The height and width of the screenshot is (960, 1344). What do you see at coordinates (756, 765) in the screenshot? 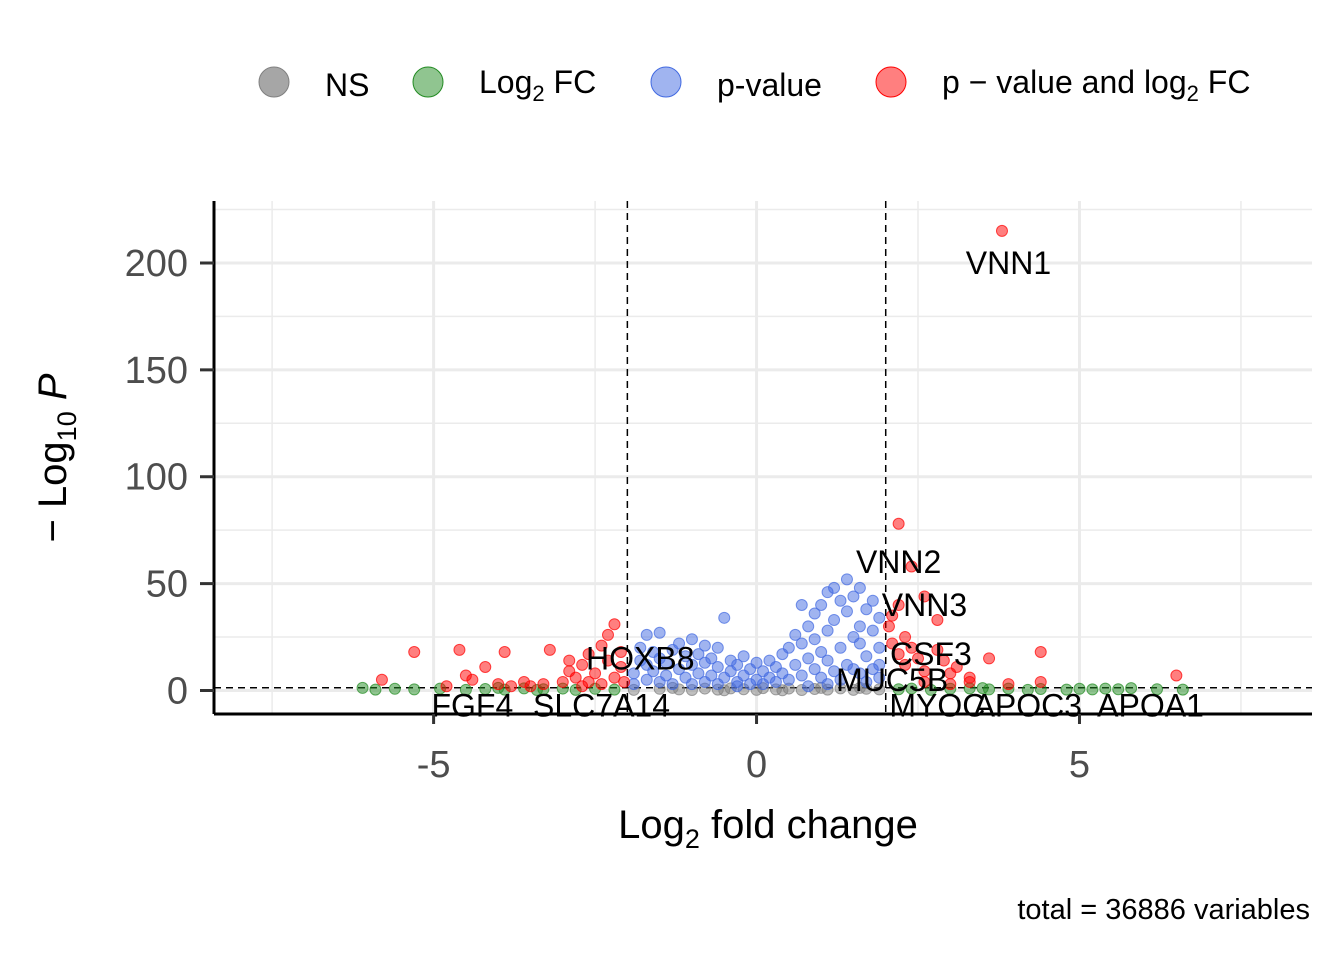
I see `x-tick-label: 0` at bounding box center [756, 765].